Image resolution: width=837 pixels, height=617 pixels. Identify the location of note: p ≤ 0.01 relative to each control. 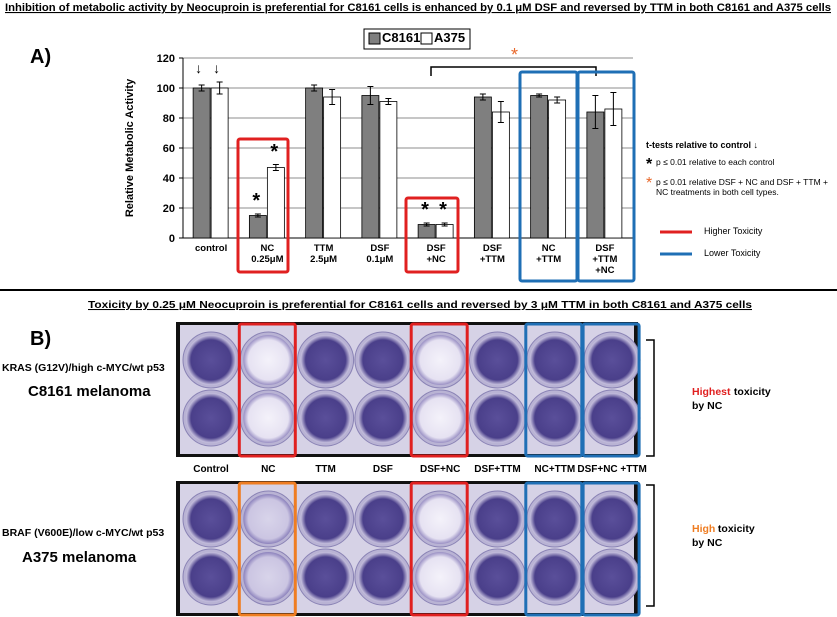
(715, 162).